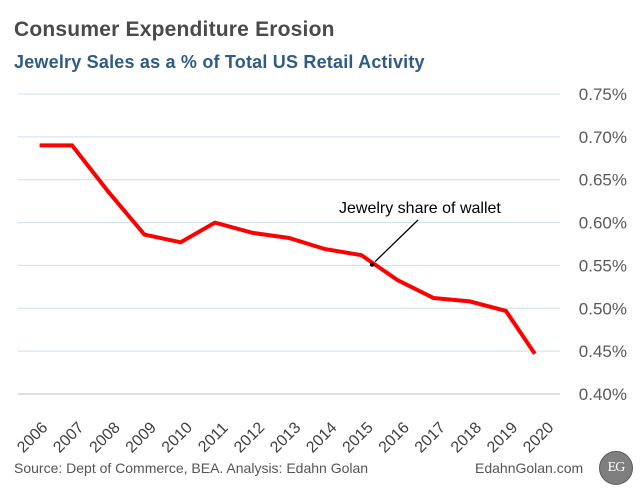  I want to click on site-link: EdahnGolan.com, so click(529, 468).